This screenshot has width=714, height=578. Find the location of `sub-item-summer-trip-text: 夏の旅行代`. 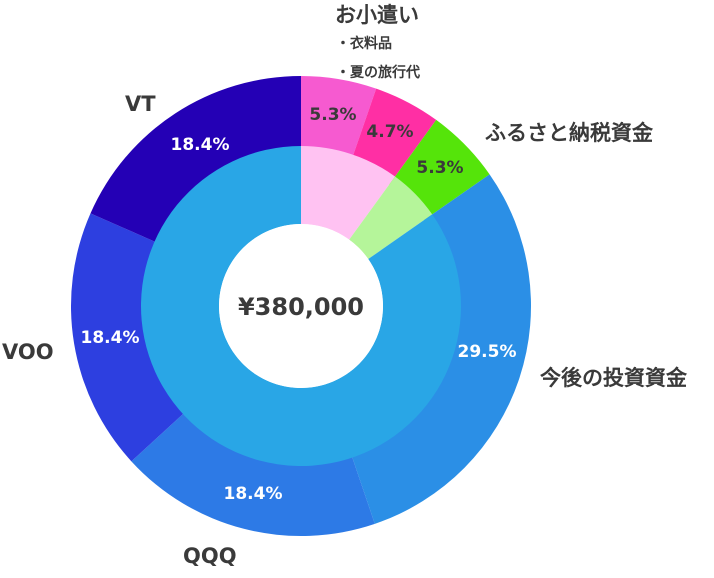

sub-item-summer-trip-text: 夏の旅行代 is located at coordinates (385, 72).